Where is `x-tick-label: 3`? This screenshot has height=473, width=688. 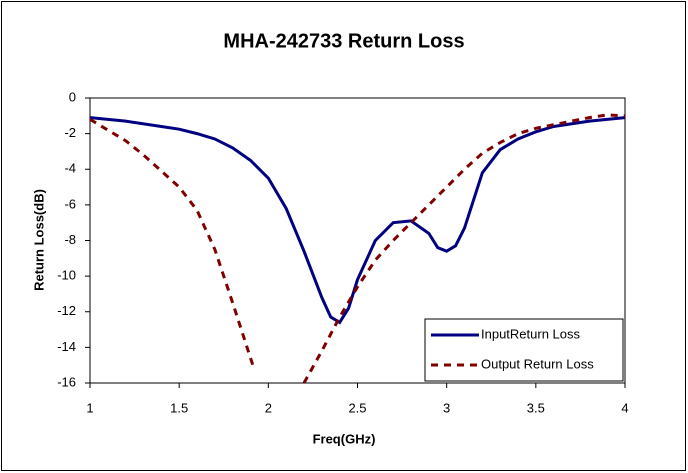
x-tick-label: 3 is located at coordinates (446, 407).